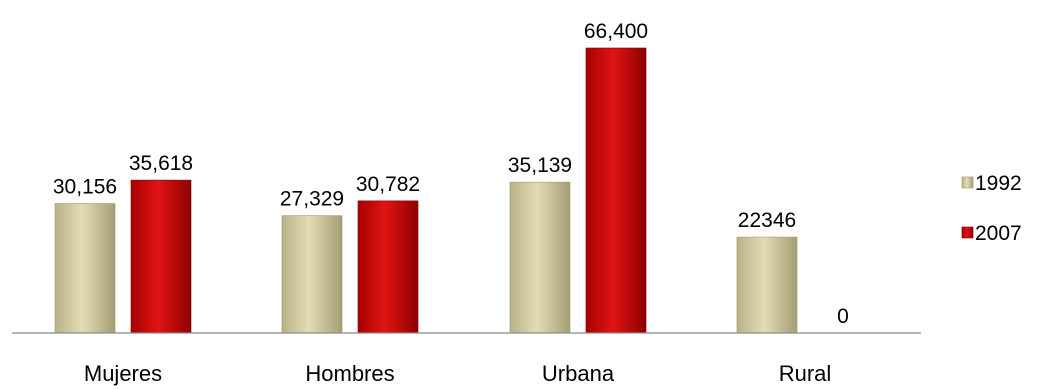 The width and height of the screenshot is (1042, 390). What do you see at coordinates (578, 373) in the screenshot?
I see `x-tick-label-urbana: Urbana` at bounding box center [578, 373].